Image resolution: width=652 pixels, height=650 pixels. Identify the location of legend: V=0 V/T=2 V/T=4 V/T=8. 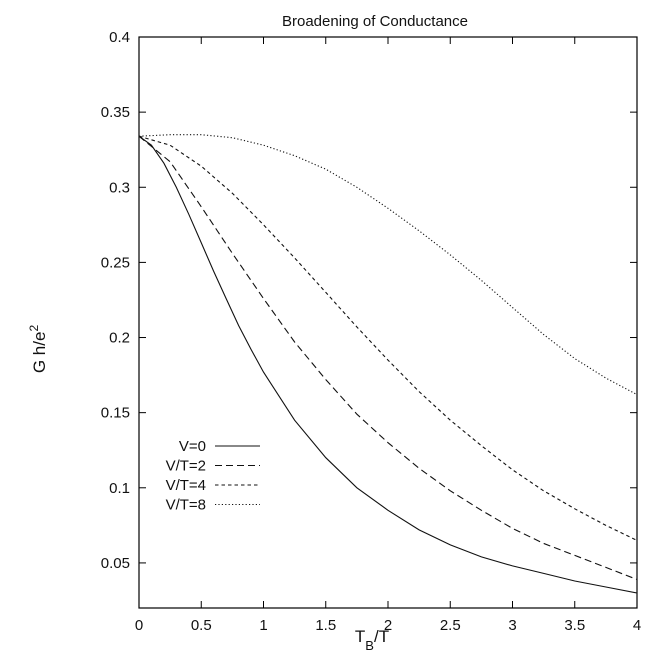
(213, 476).